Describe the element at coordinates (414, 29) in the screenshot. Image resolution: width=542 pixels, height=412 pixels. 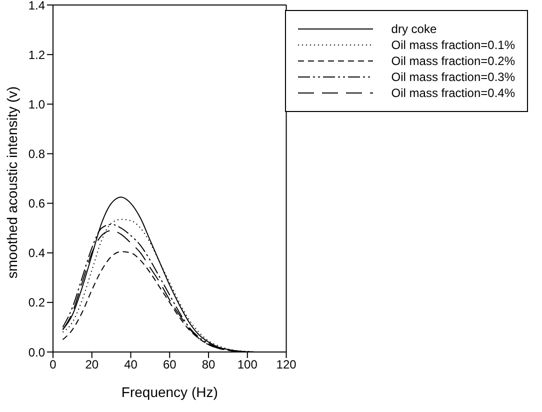
I see `text: dry coke` at that location.